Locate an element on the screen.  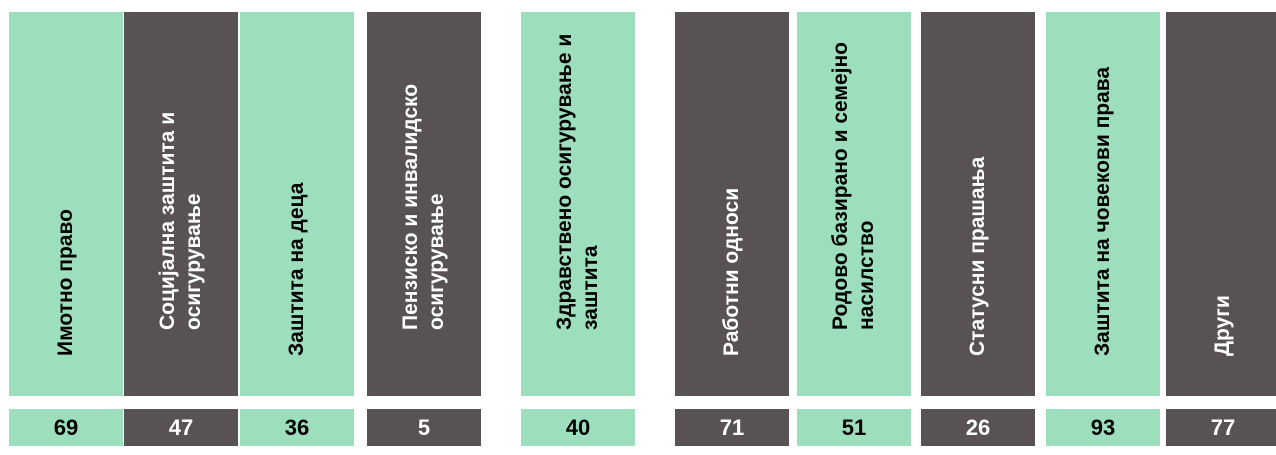
category-header-6: Работни односи is located at coordinates (732, 204).